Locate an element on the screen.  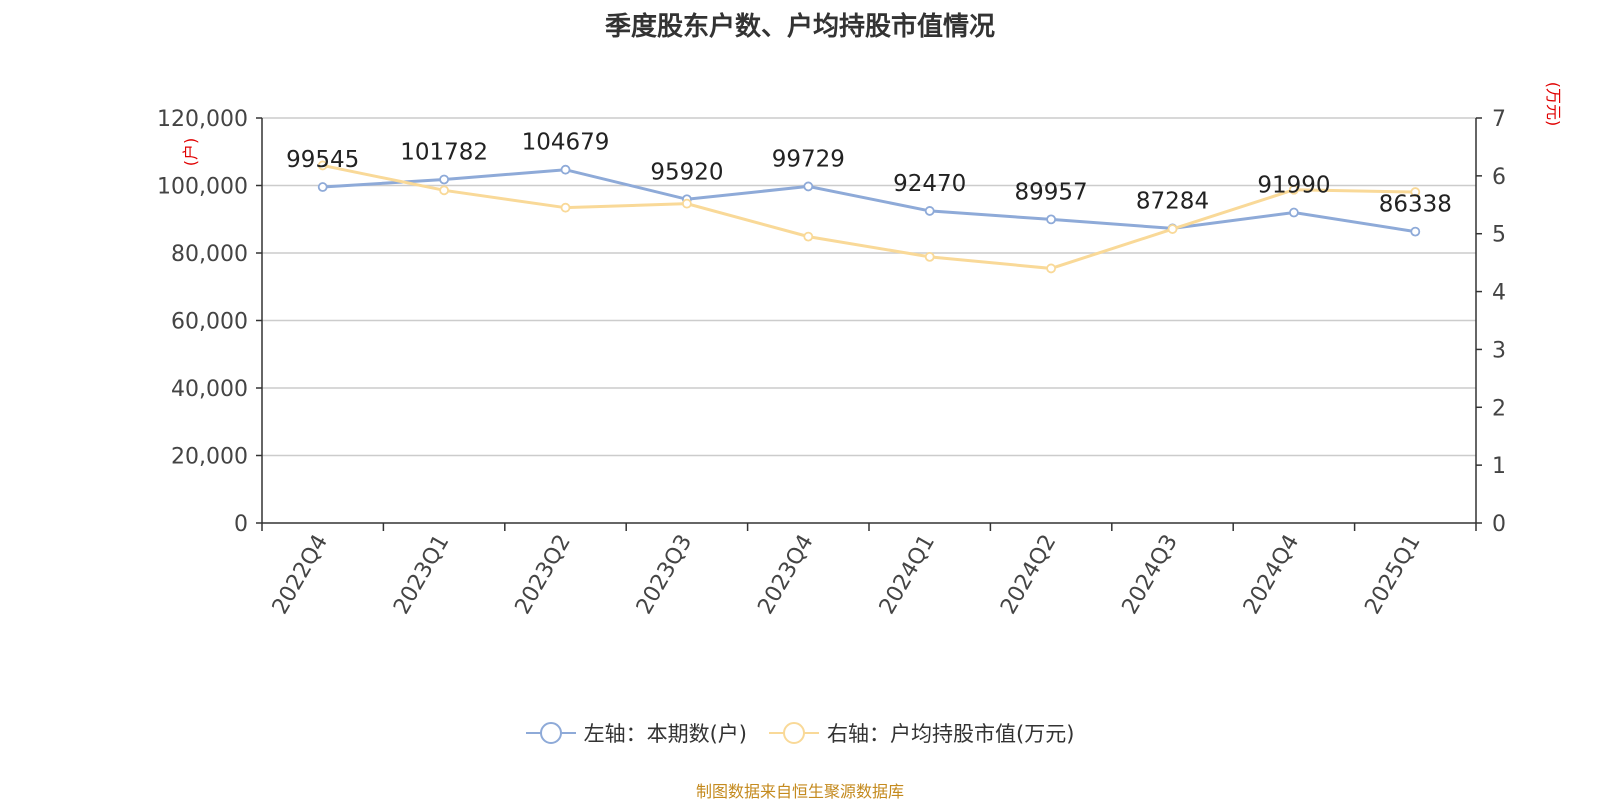
legend-label-left-series: 左轴：本期数(户) is located at coordinates (665, 734).